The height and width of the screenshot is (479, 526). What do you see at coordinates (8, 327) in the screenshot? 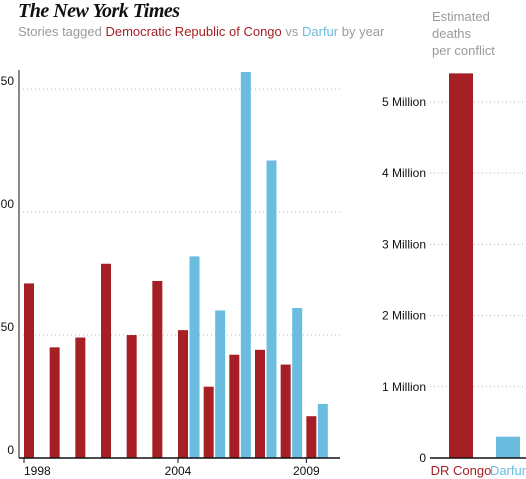
I see `y-tick-label: 50` at bounding box center [8, 327].